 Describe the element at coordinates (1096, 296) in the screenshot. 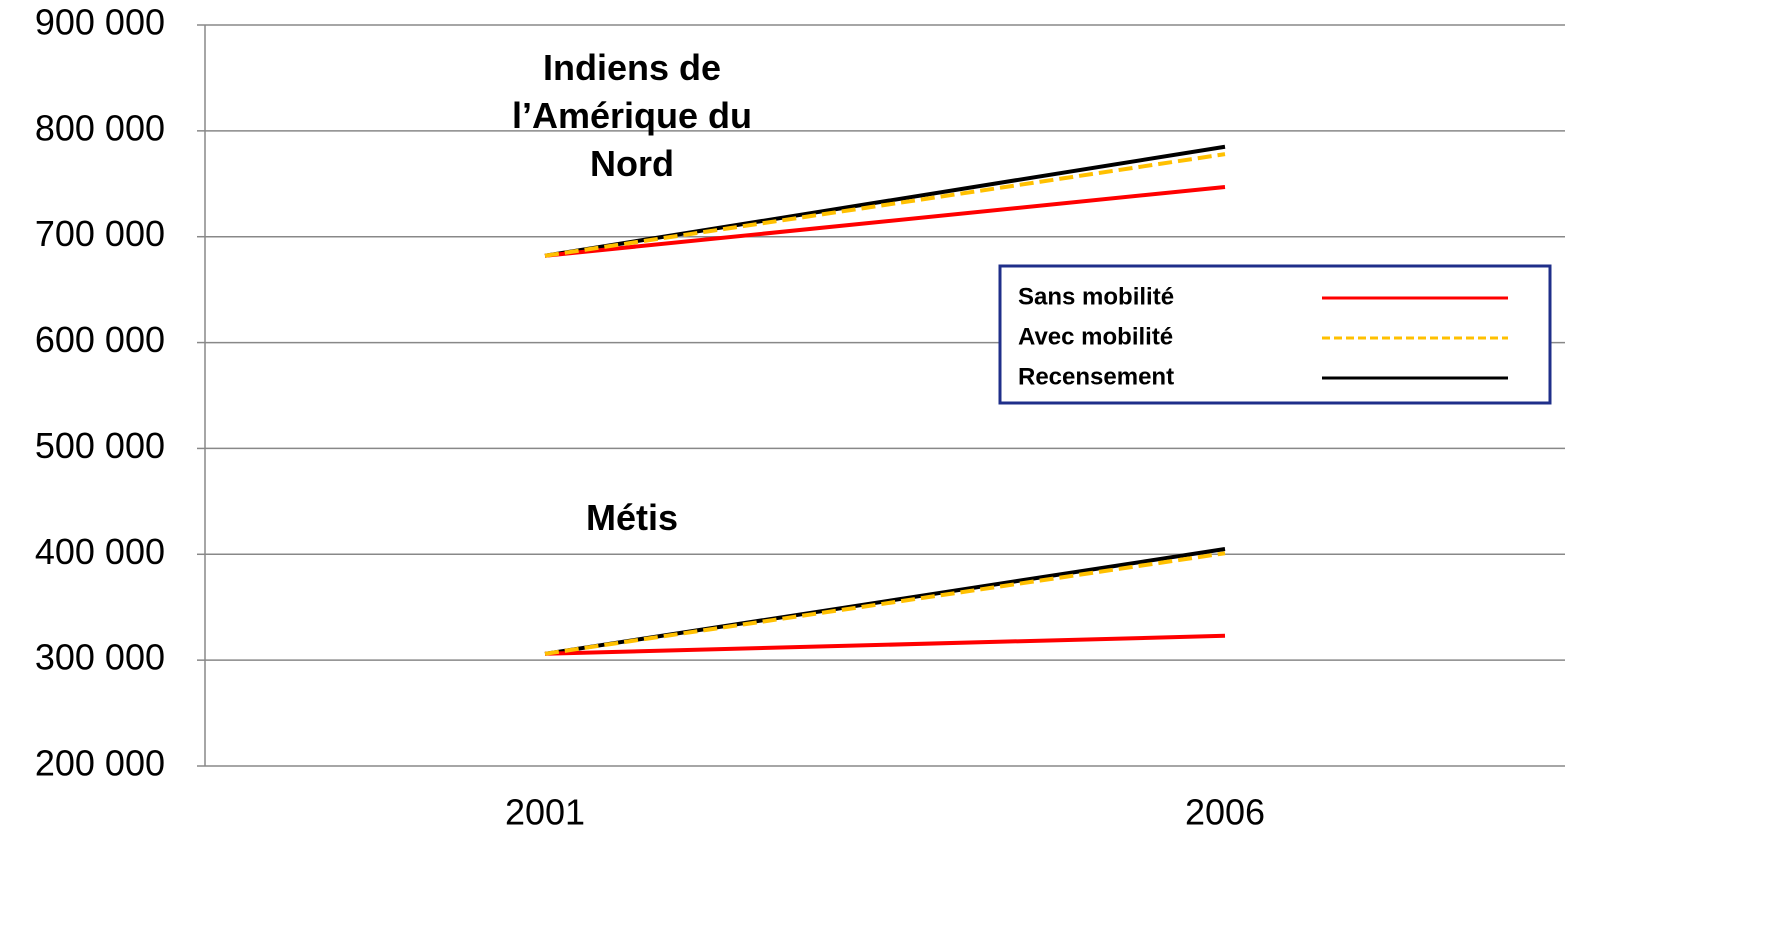

I see `legend-label: Sans mobilité` at that location.